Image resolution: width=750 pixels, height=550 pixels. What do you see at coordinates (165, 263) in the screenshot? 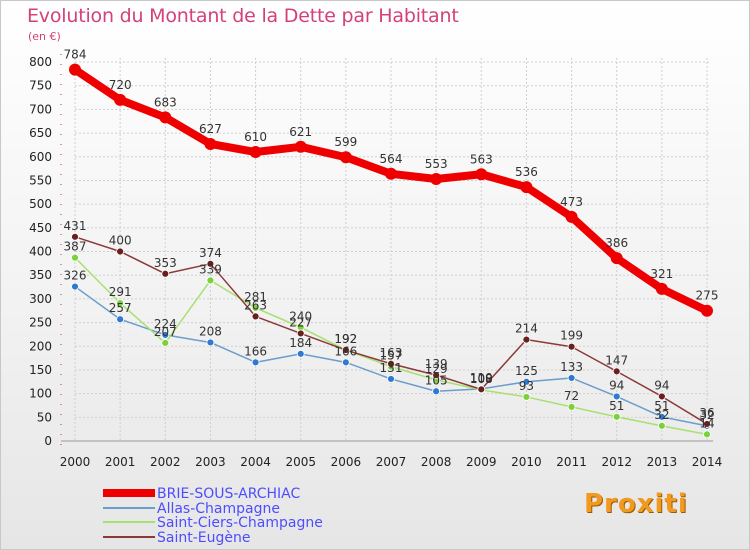
I see `data-label: 353` at bounding box center [165, 263].